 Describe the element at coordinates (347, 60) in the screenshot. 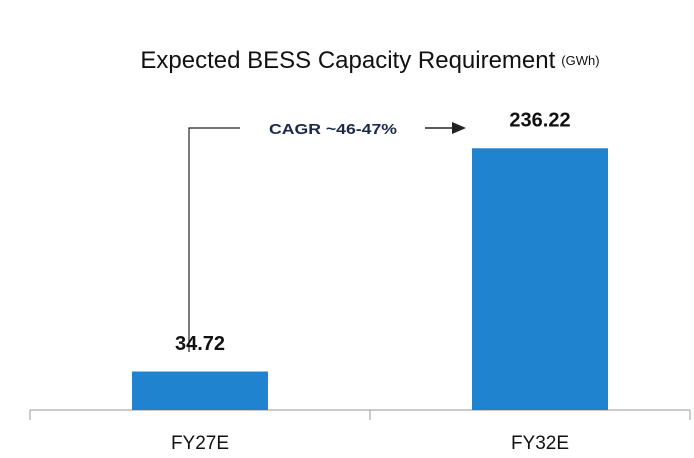

I see `title-text: Expected BESS Capacity Requirement` at that location.